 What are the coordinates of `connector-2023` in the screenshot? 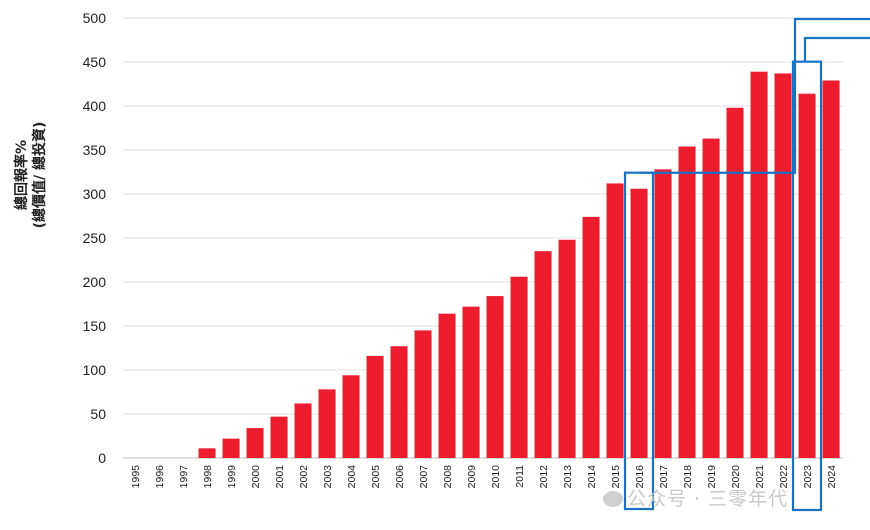 It's located at (836, 49).